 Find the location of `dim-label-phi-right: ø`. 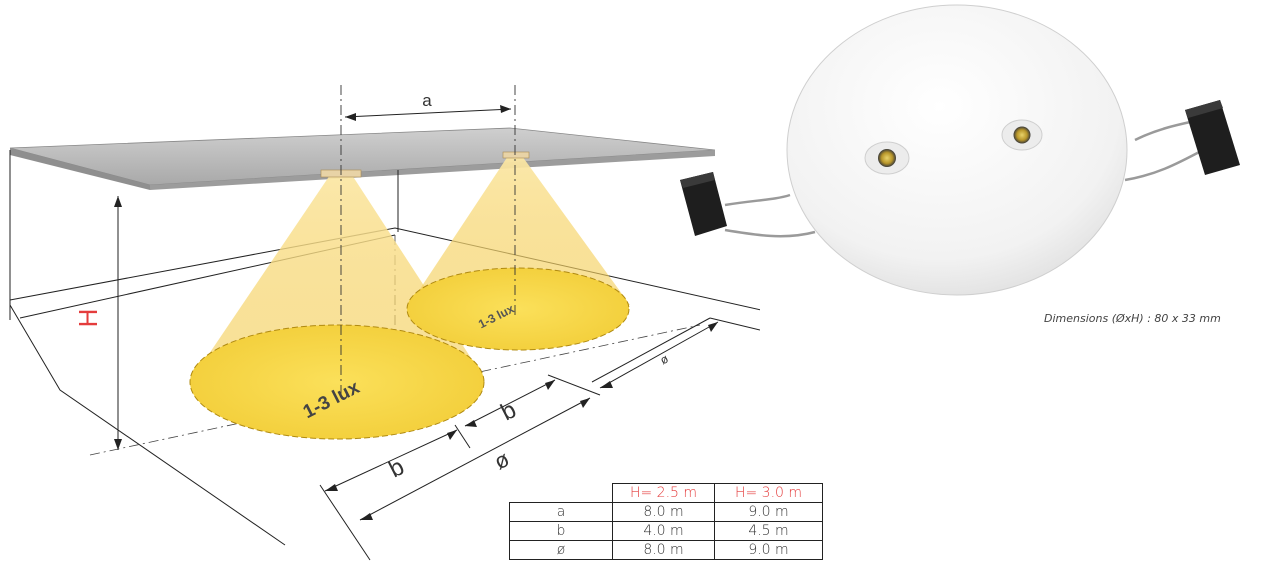

dim-label-phi-right: ø is located at coordinates (664, 359).